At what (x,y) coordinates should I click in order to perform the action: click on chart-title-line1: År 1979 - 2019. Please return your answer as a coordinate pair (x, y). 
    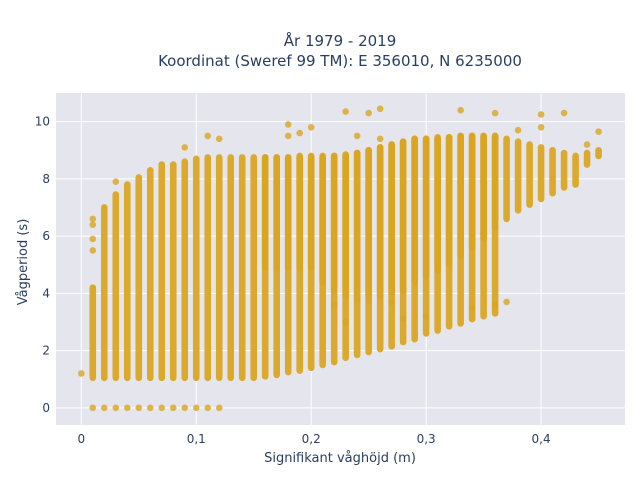
    Looking at the image, I should click on (340, 40).